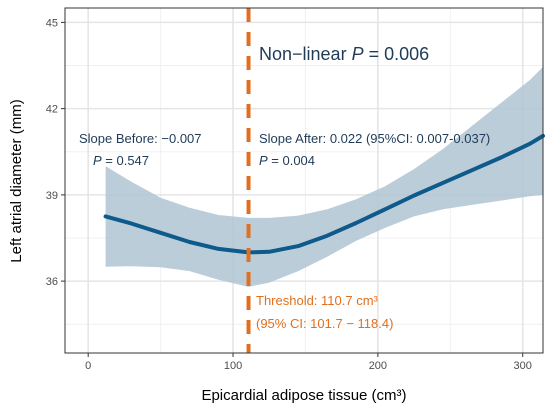 This screenshot has width=550, height=410. Describe the element at coordinates (397, 54) in the screenshot. I see `nonlinear-p-value: = 0.006` at that location.